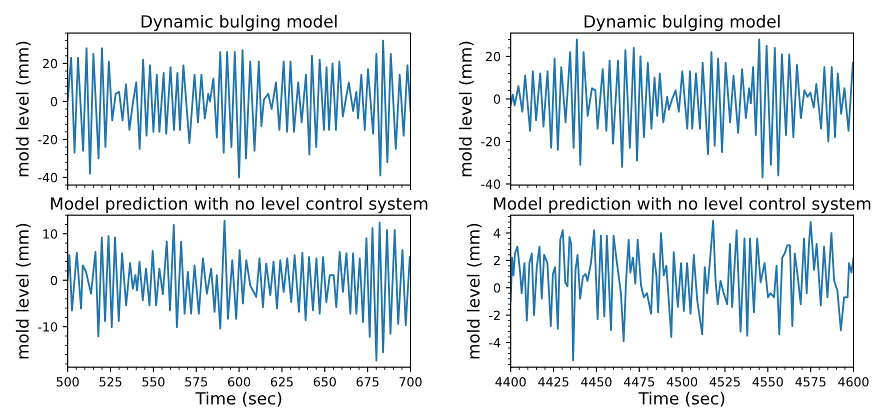  Describe the element at coordinates (497, 261) in the screenshot. I see `y-tick-label: 2` at that location.